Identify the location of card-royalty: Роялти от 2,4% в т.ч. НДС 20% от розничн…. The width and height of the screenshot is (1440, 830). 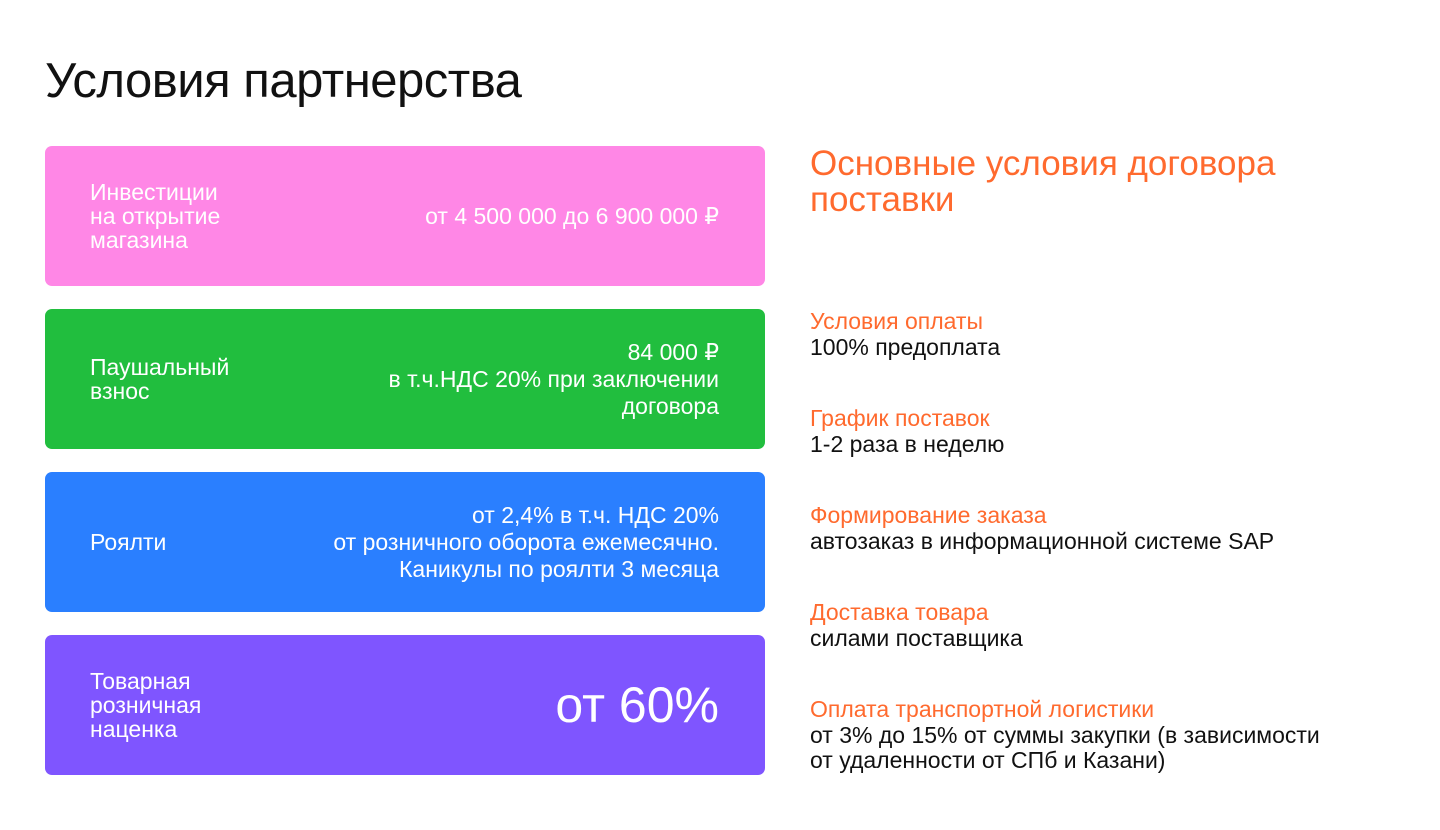
(405, 542).